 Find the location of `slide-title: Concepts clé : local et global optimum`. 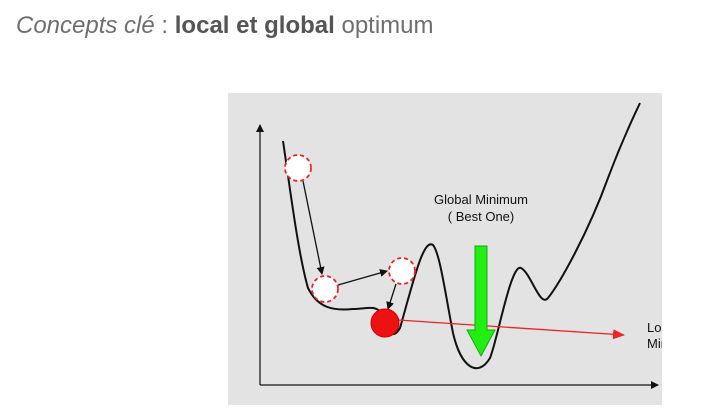

slide-title: Concepts clé : local et global optimum is located at coordinates (225, 26).